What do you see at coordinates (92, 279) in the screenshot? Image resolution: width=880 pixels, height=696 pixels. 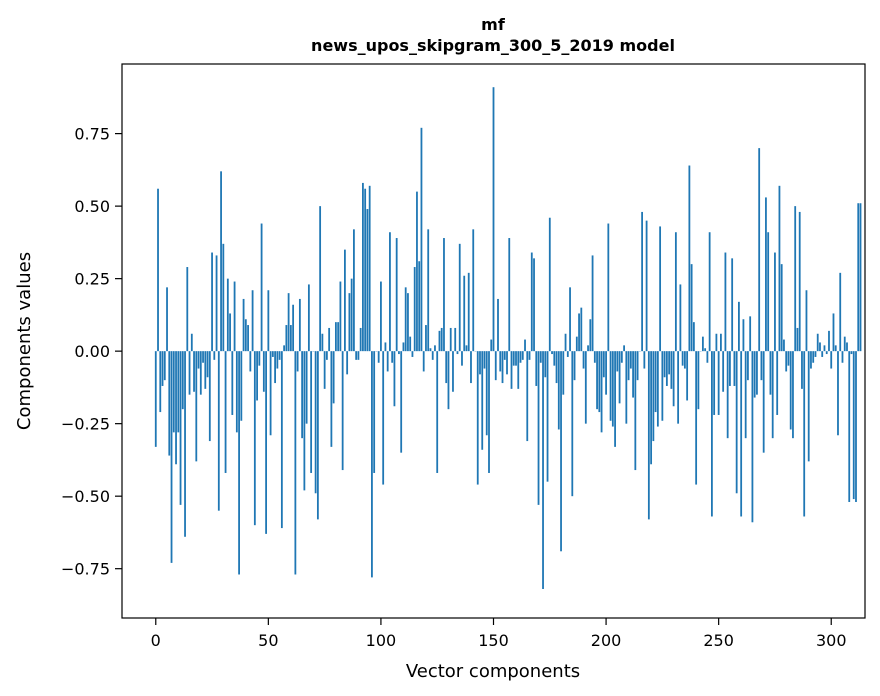 I see `y-tick-label: 0.25` at bounding box center [92, 279].